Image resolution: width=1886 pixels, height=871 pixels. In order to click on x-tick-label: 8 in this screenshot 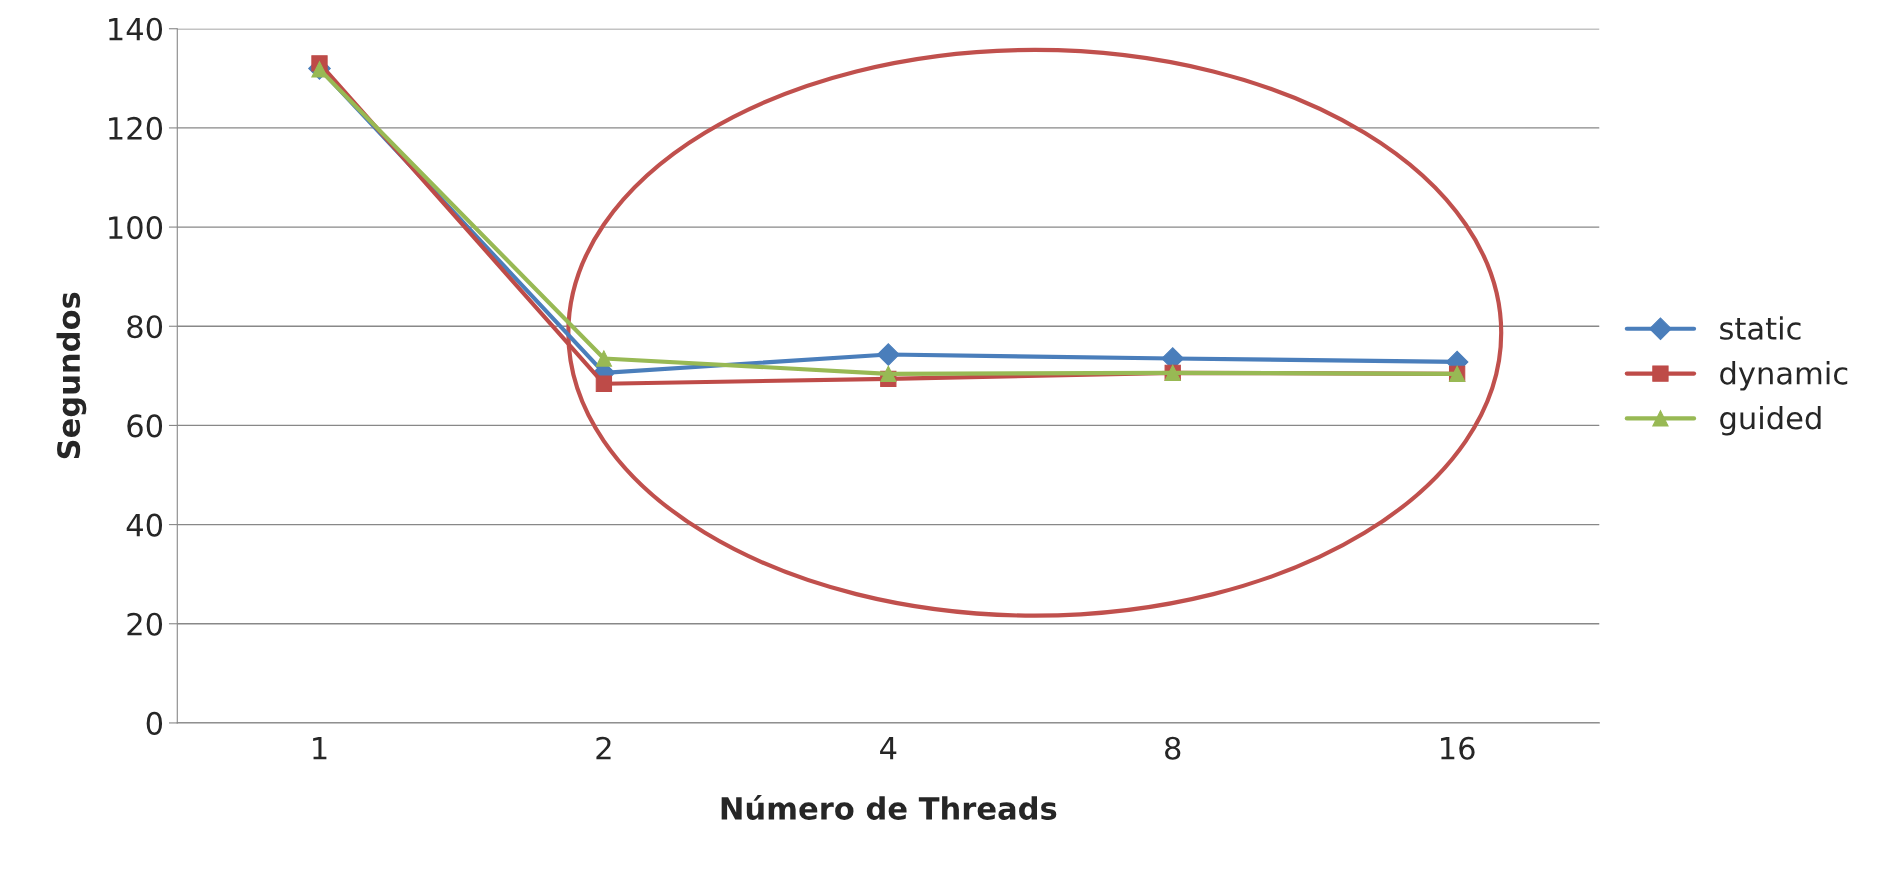, I will do `click(1173, 748)`.